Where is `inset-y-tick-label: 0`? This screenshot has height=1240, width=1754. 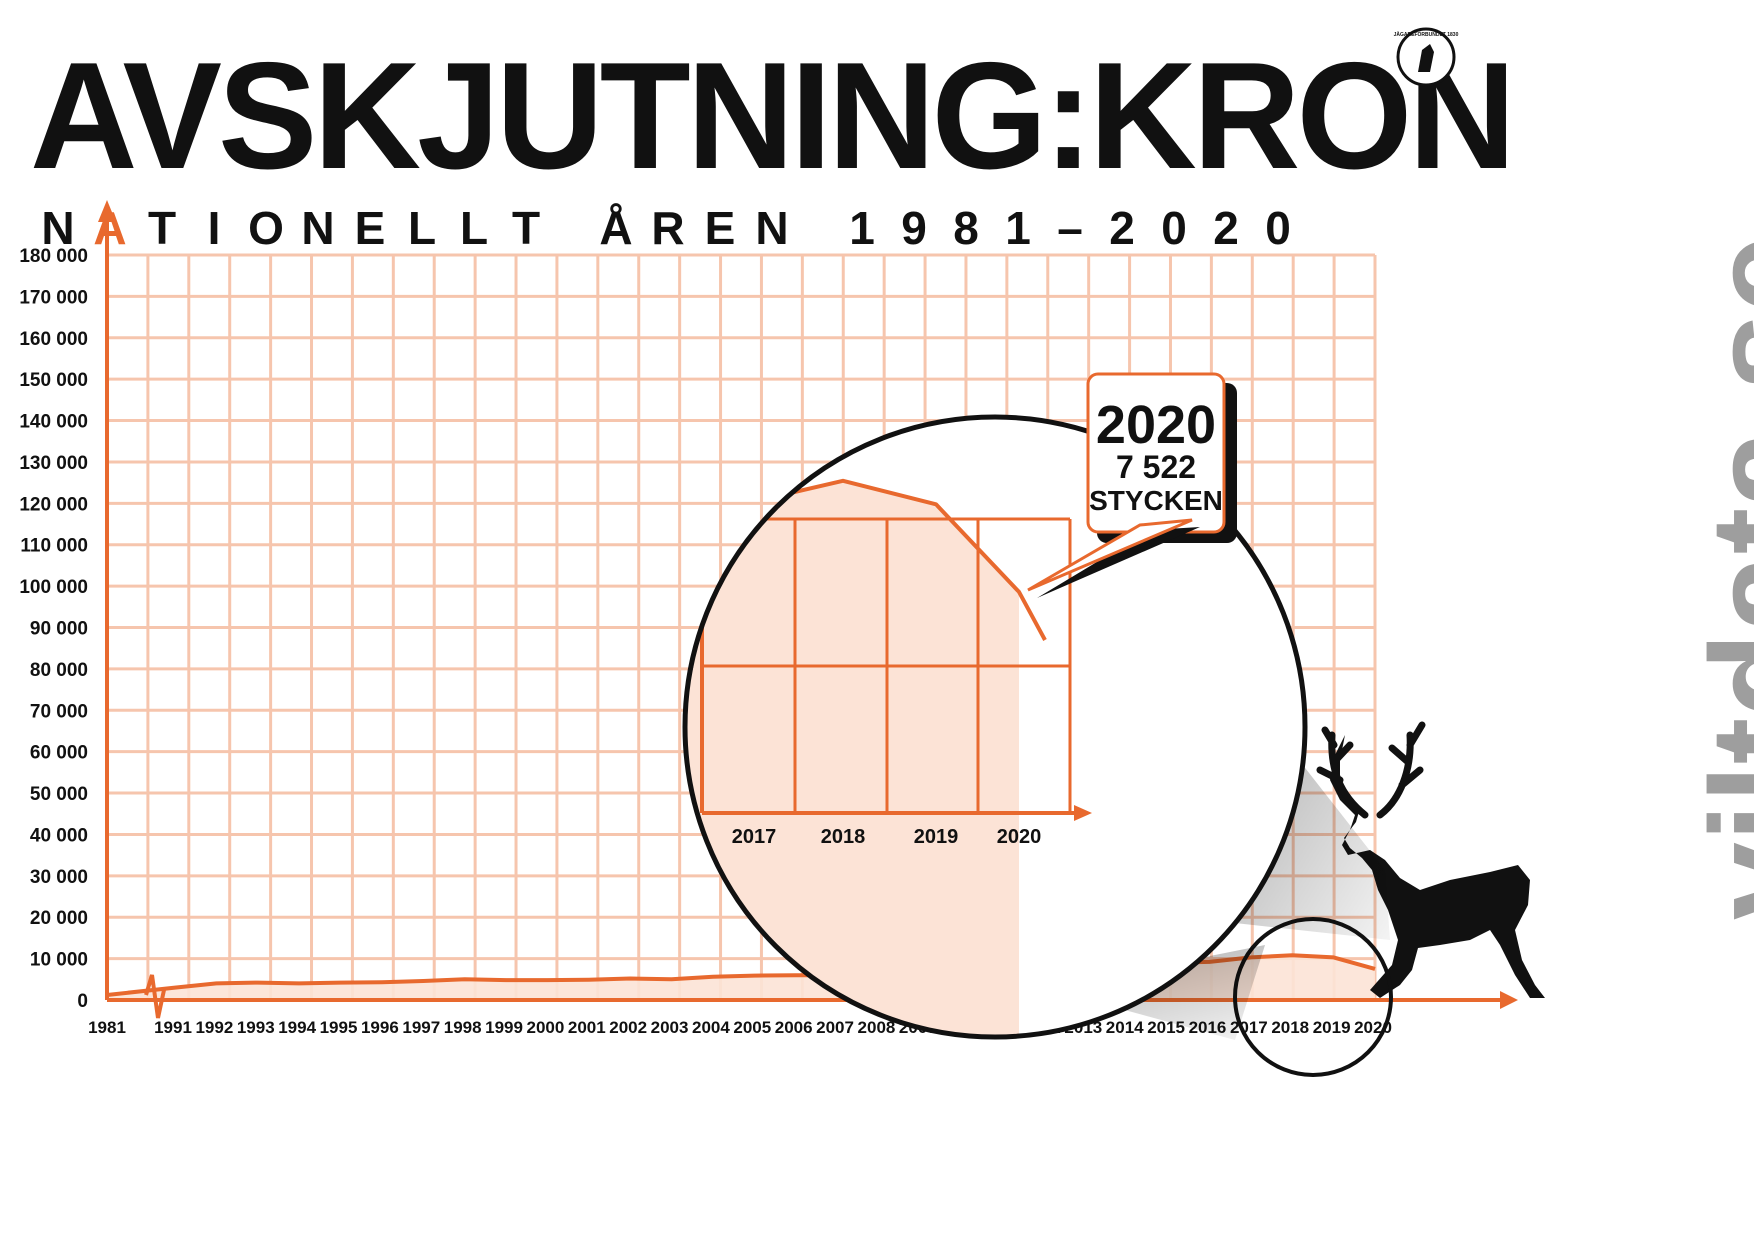
inset-y-tick-label: 0 is located at coordinates (688, 814).